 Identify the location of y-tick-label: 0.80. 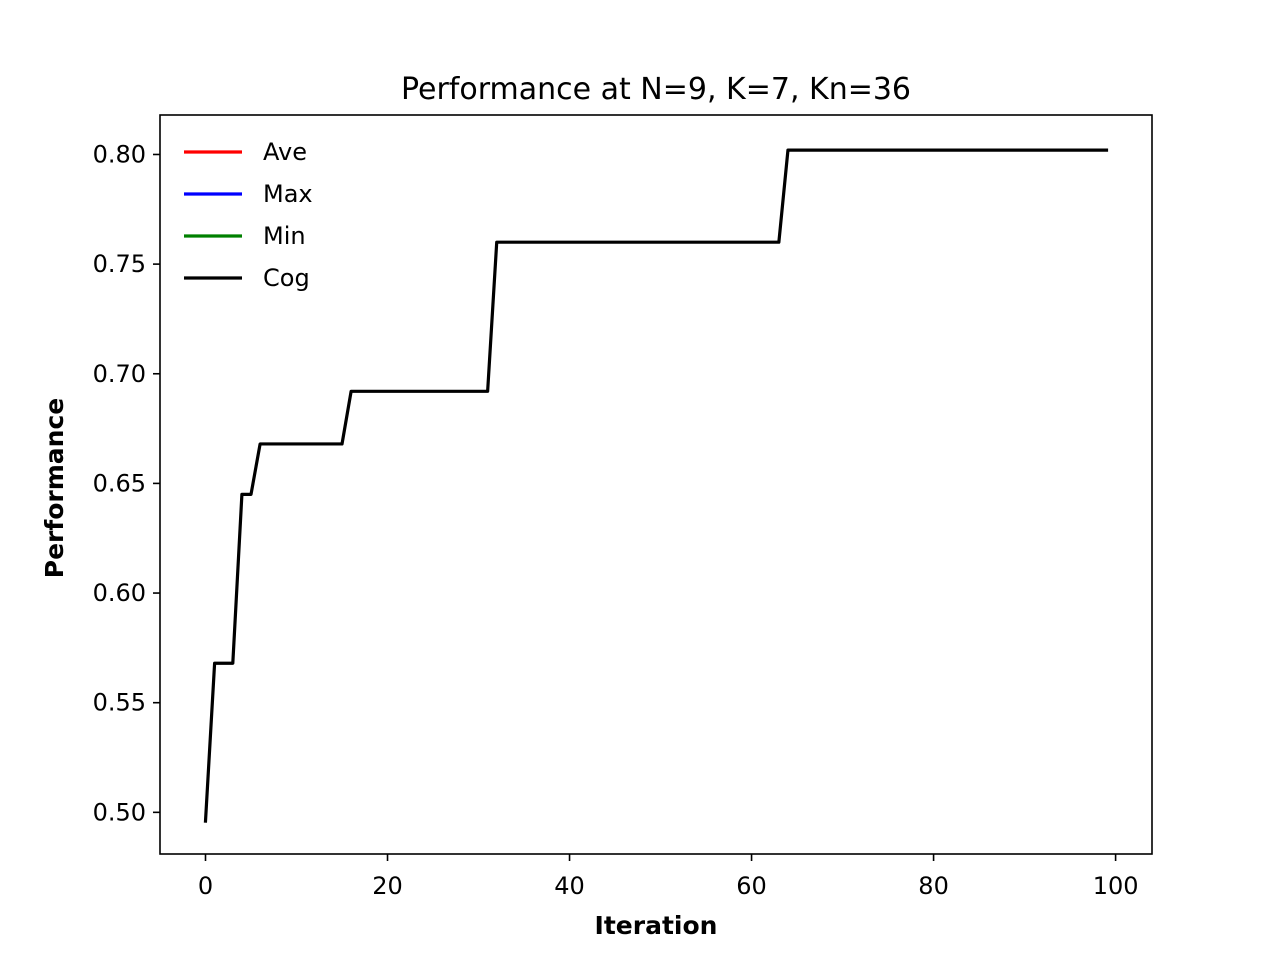
(119, 154).